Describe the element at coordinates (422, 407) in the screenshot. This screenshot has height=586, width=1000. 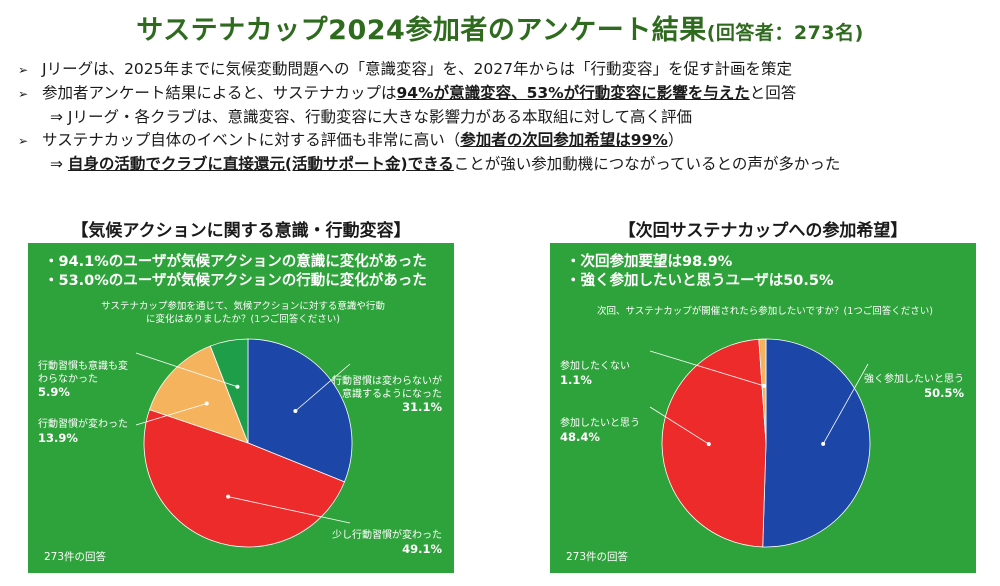
I see `left-label-0-pct: 31.1%` at that location.